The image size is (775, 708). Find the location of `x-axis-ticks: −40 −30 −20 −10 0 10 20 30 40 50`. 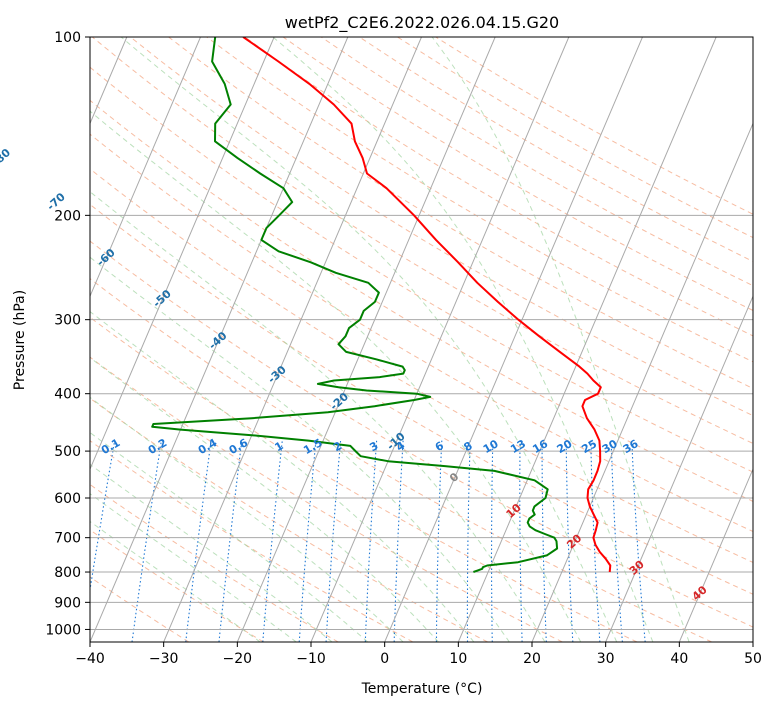

x-axis-ticks: −40 −30 −20 −10 0 10 20 30 40 50 is located at coordinates (418, 654).